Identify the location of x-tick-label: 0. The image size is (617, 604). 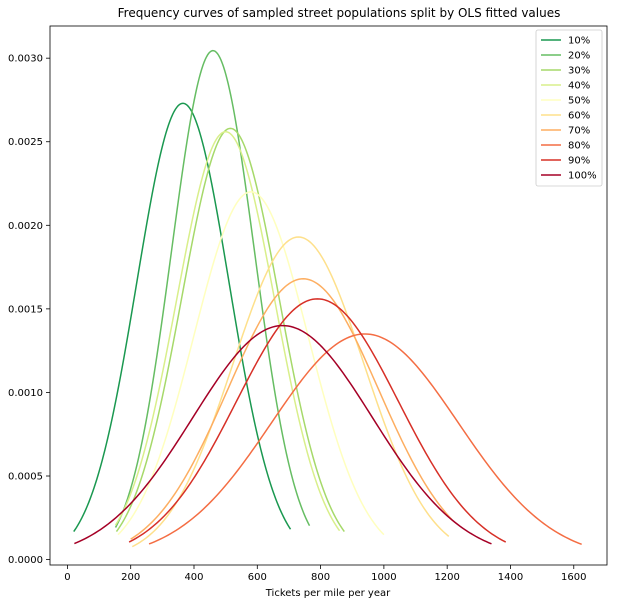
(67, 577).